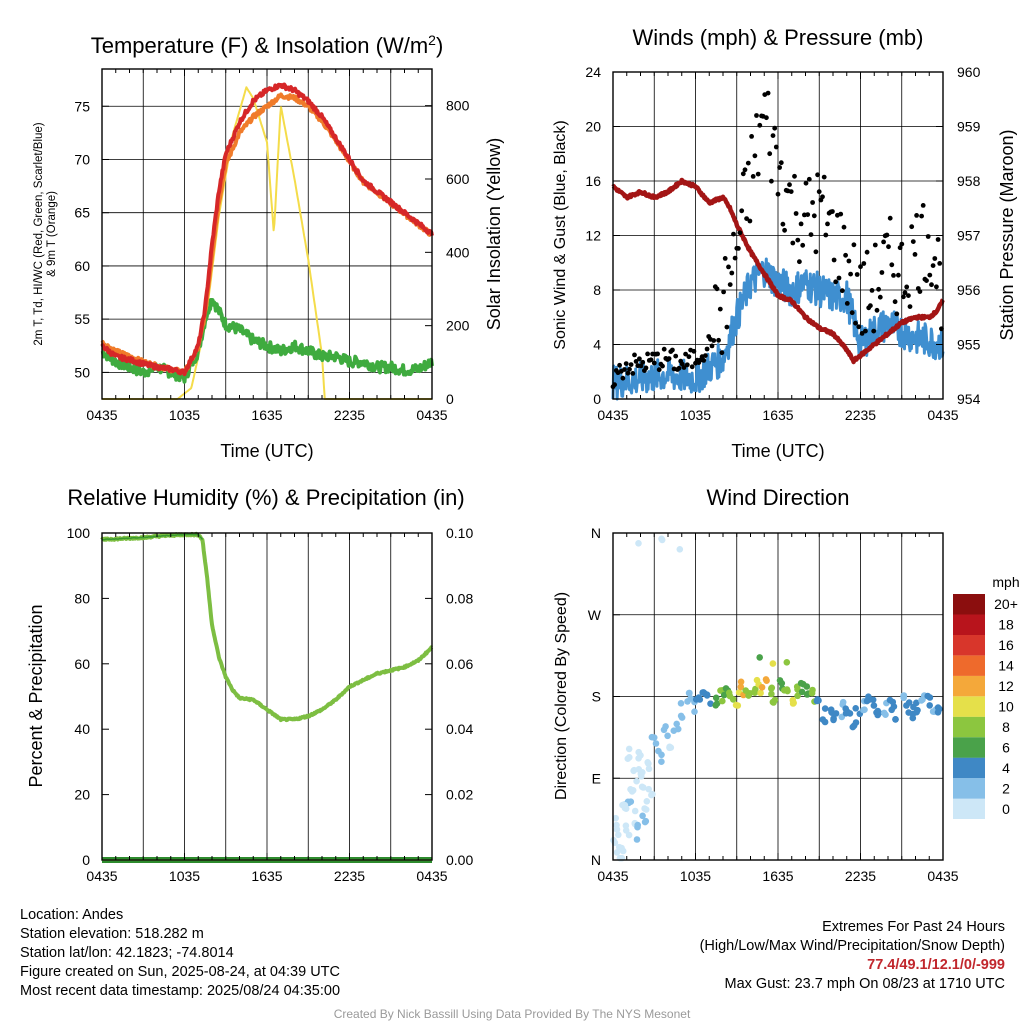  Describe the element at coordinates (597, 345) in the screenshot. I see `y-tick-label: 4` at that location.